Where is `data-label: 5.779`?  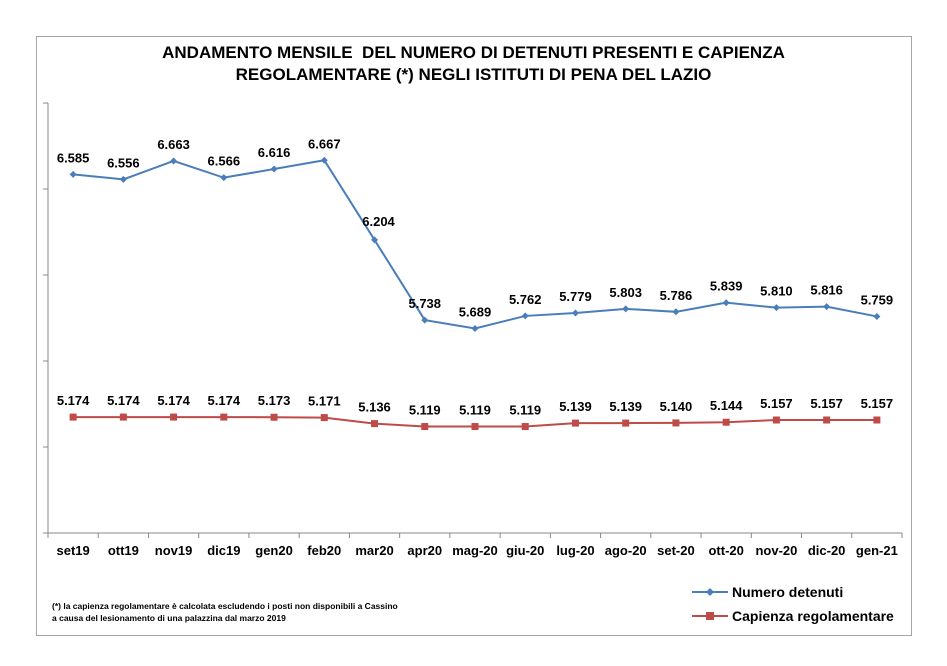 data-label: 5.779 is located at coordinates (575, 296).